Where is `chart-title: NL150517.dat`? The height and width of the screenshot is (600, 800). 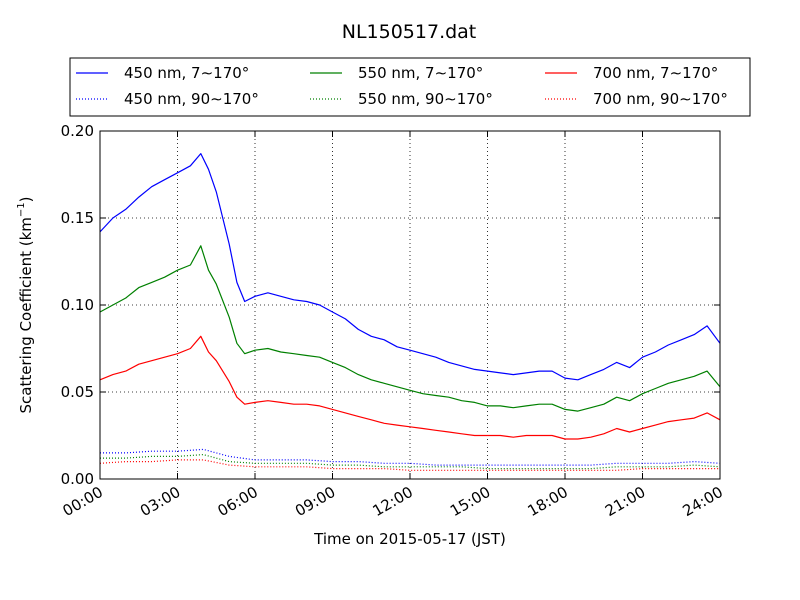
chart-title: NL150517.dat is located at coordinates (409, 32).